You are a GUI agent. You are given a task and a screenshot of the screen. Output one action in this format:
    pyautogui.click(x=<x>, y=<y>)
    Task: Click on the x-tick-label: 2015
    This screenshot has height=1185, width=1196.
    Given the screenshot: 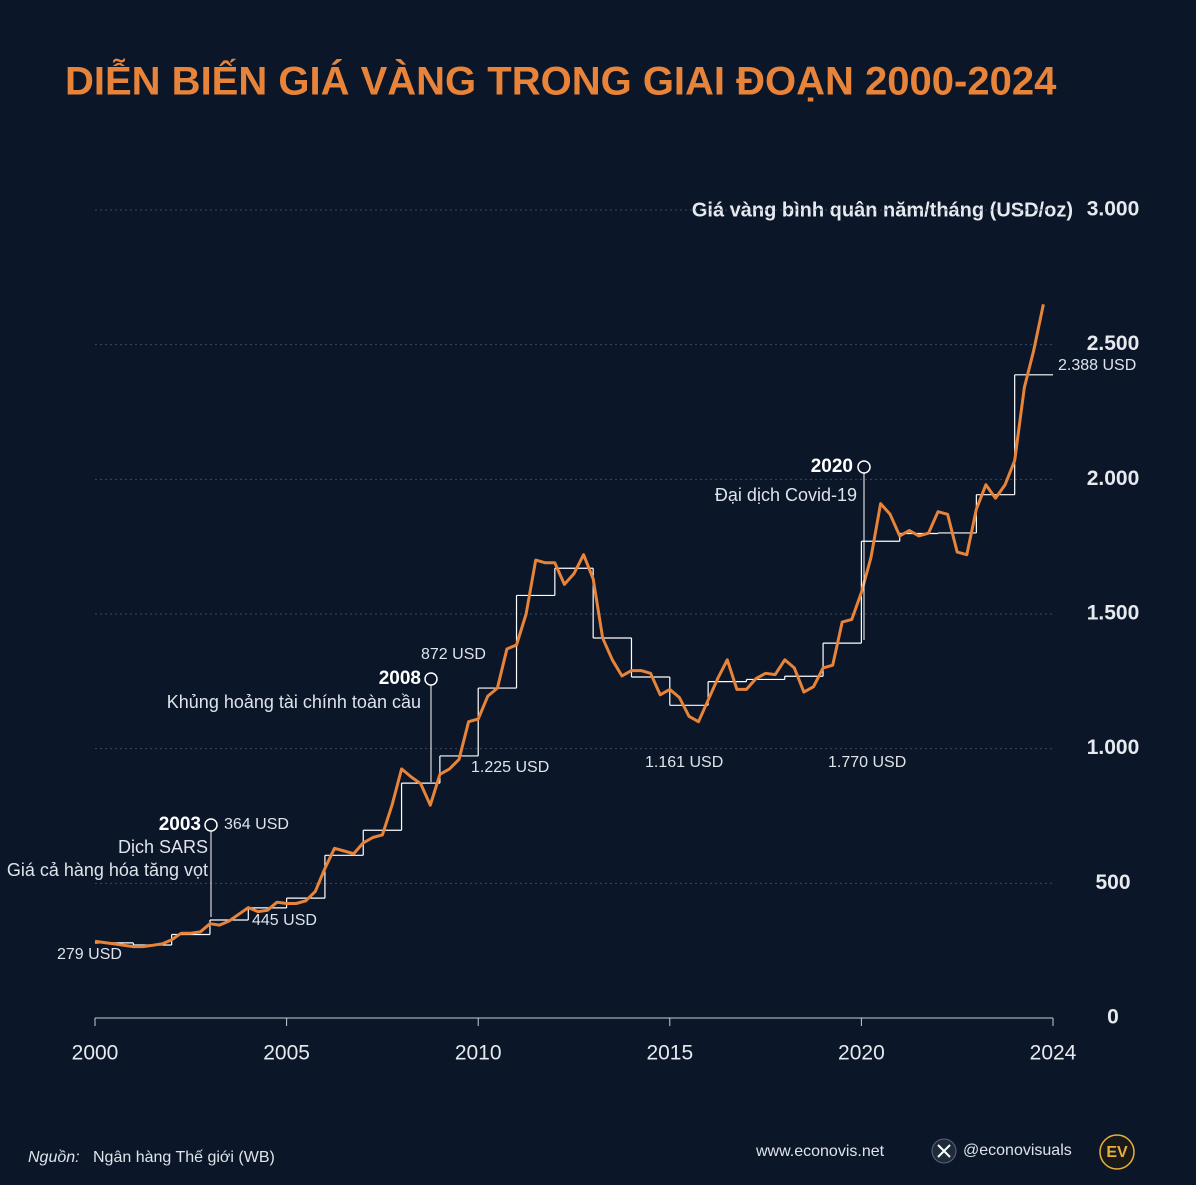 What is the action you would take?
    pyautogui.click(x=669, y=1053)
    